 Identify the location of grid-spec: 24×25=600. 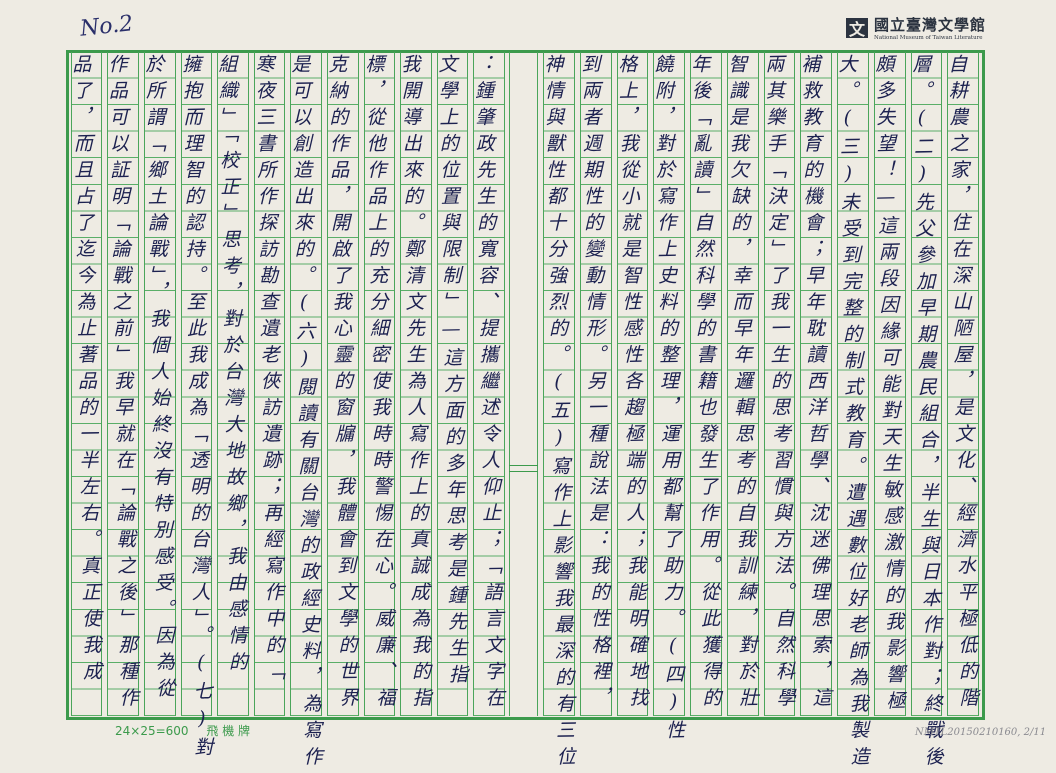
(152, 731).